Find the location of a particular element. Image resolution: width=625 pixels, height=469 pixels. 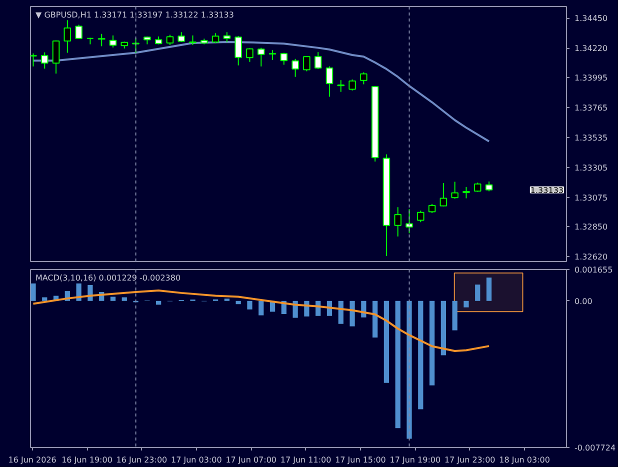

y-tick-label: -0.007724 is located at coordinates (595, 448).